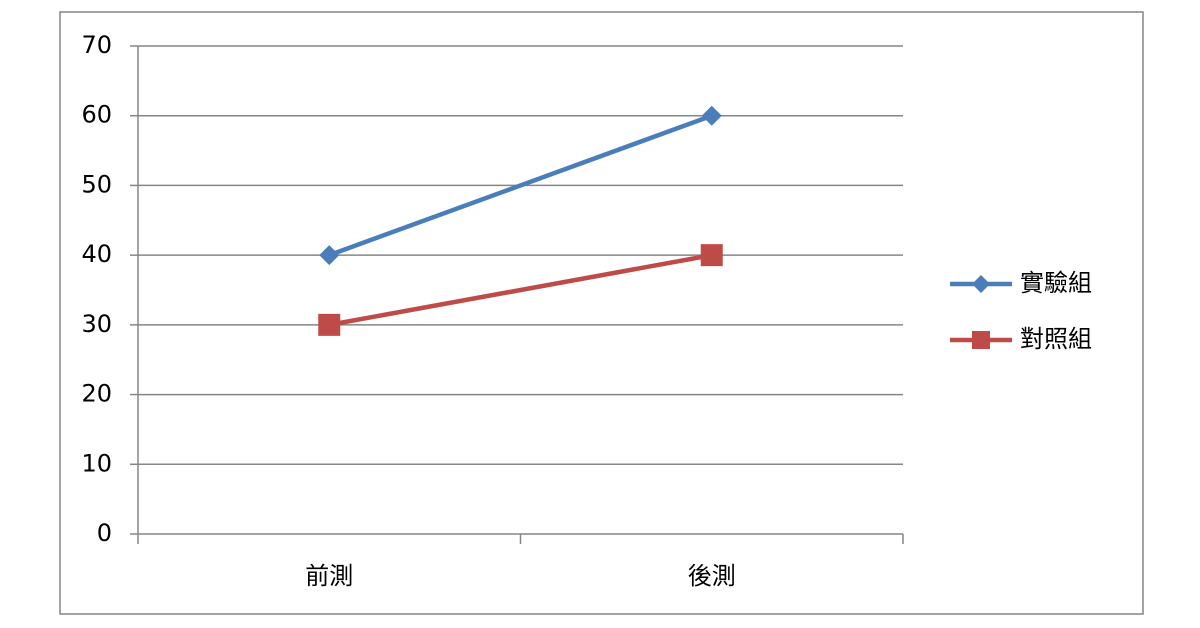 This screenshot has height=628, width=1200. Describe the element at coordinates (96, 184) in the screenshot. I see `y-tick-label: 50` at that location.